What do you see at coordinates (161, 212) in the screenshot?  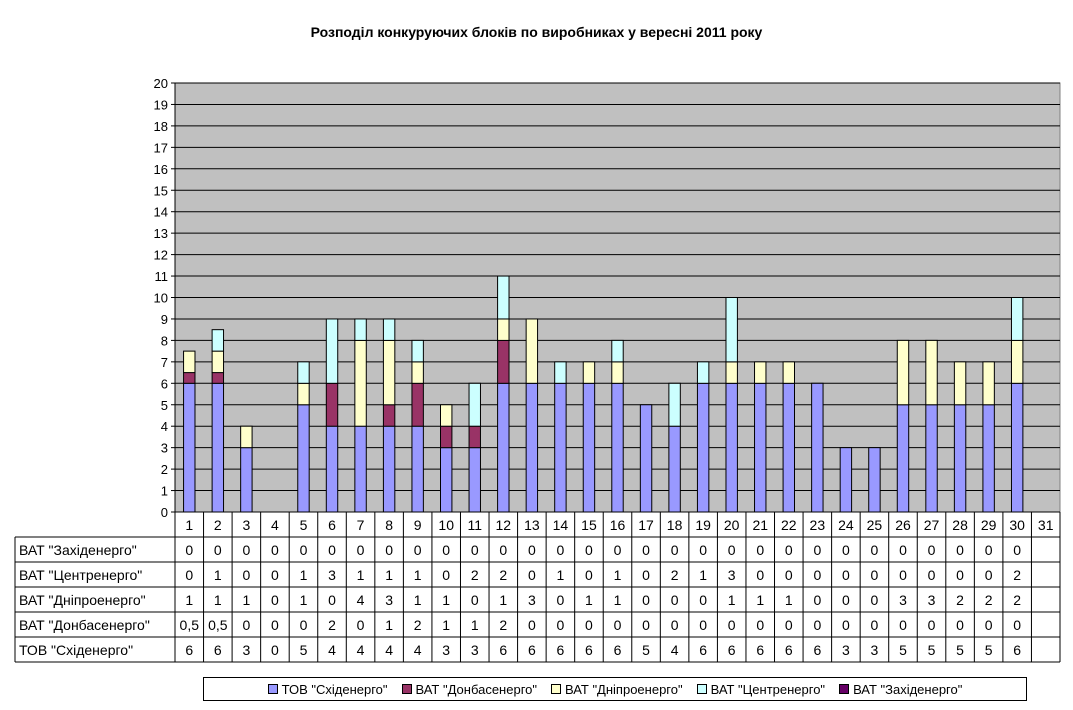 I see `y-tick-label: 14` at bounding box center [161, 212].